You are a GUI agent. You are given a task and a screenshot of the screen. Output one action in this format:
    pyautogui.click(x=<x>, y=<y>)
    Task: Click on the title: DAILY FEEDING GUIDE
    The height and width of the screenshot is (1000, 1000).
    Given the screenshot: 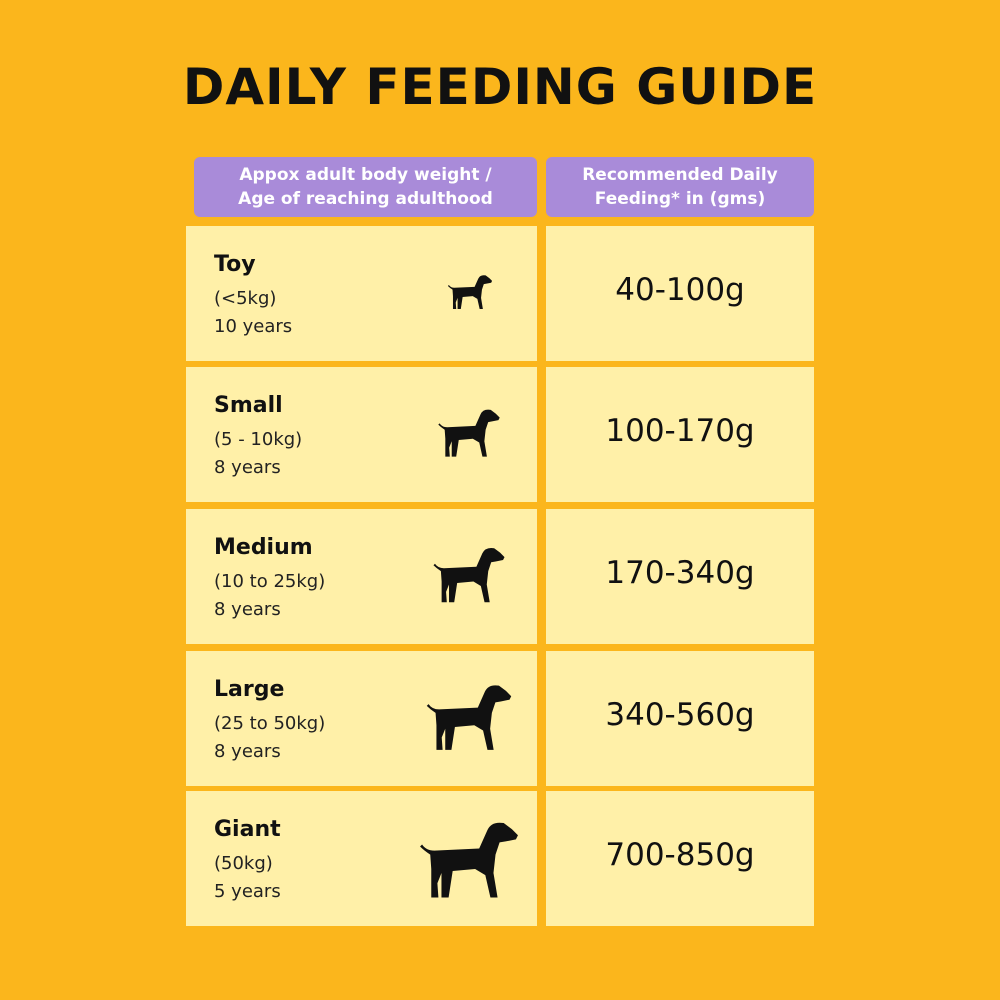 What is the action you would take?
    pyautogui.click(x=500, y=87)
    